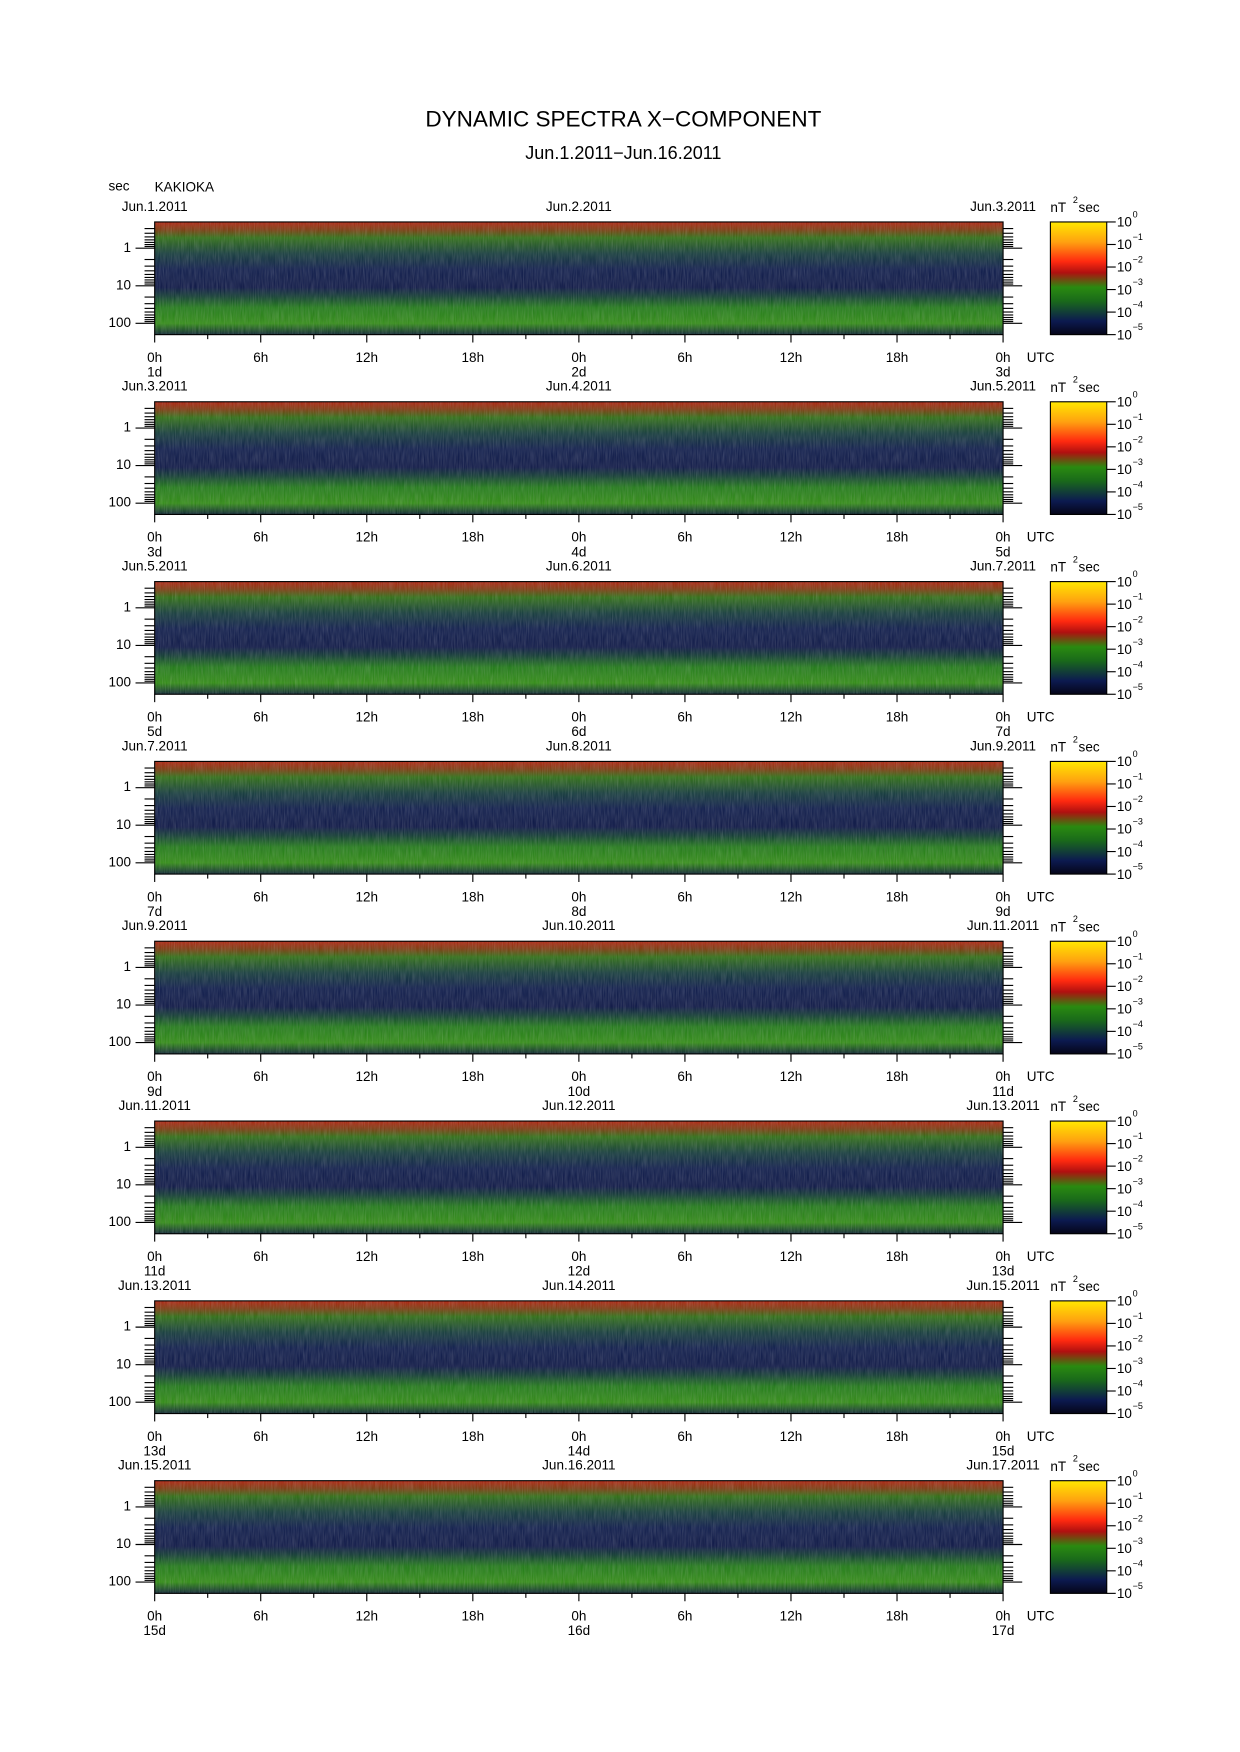  What do you see at coordinates (154, 372) in the screenshot?
I see `day-label: 1d` at bounding box center [154, 372].